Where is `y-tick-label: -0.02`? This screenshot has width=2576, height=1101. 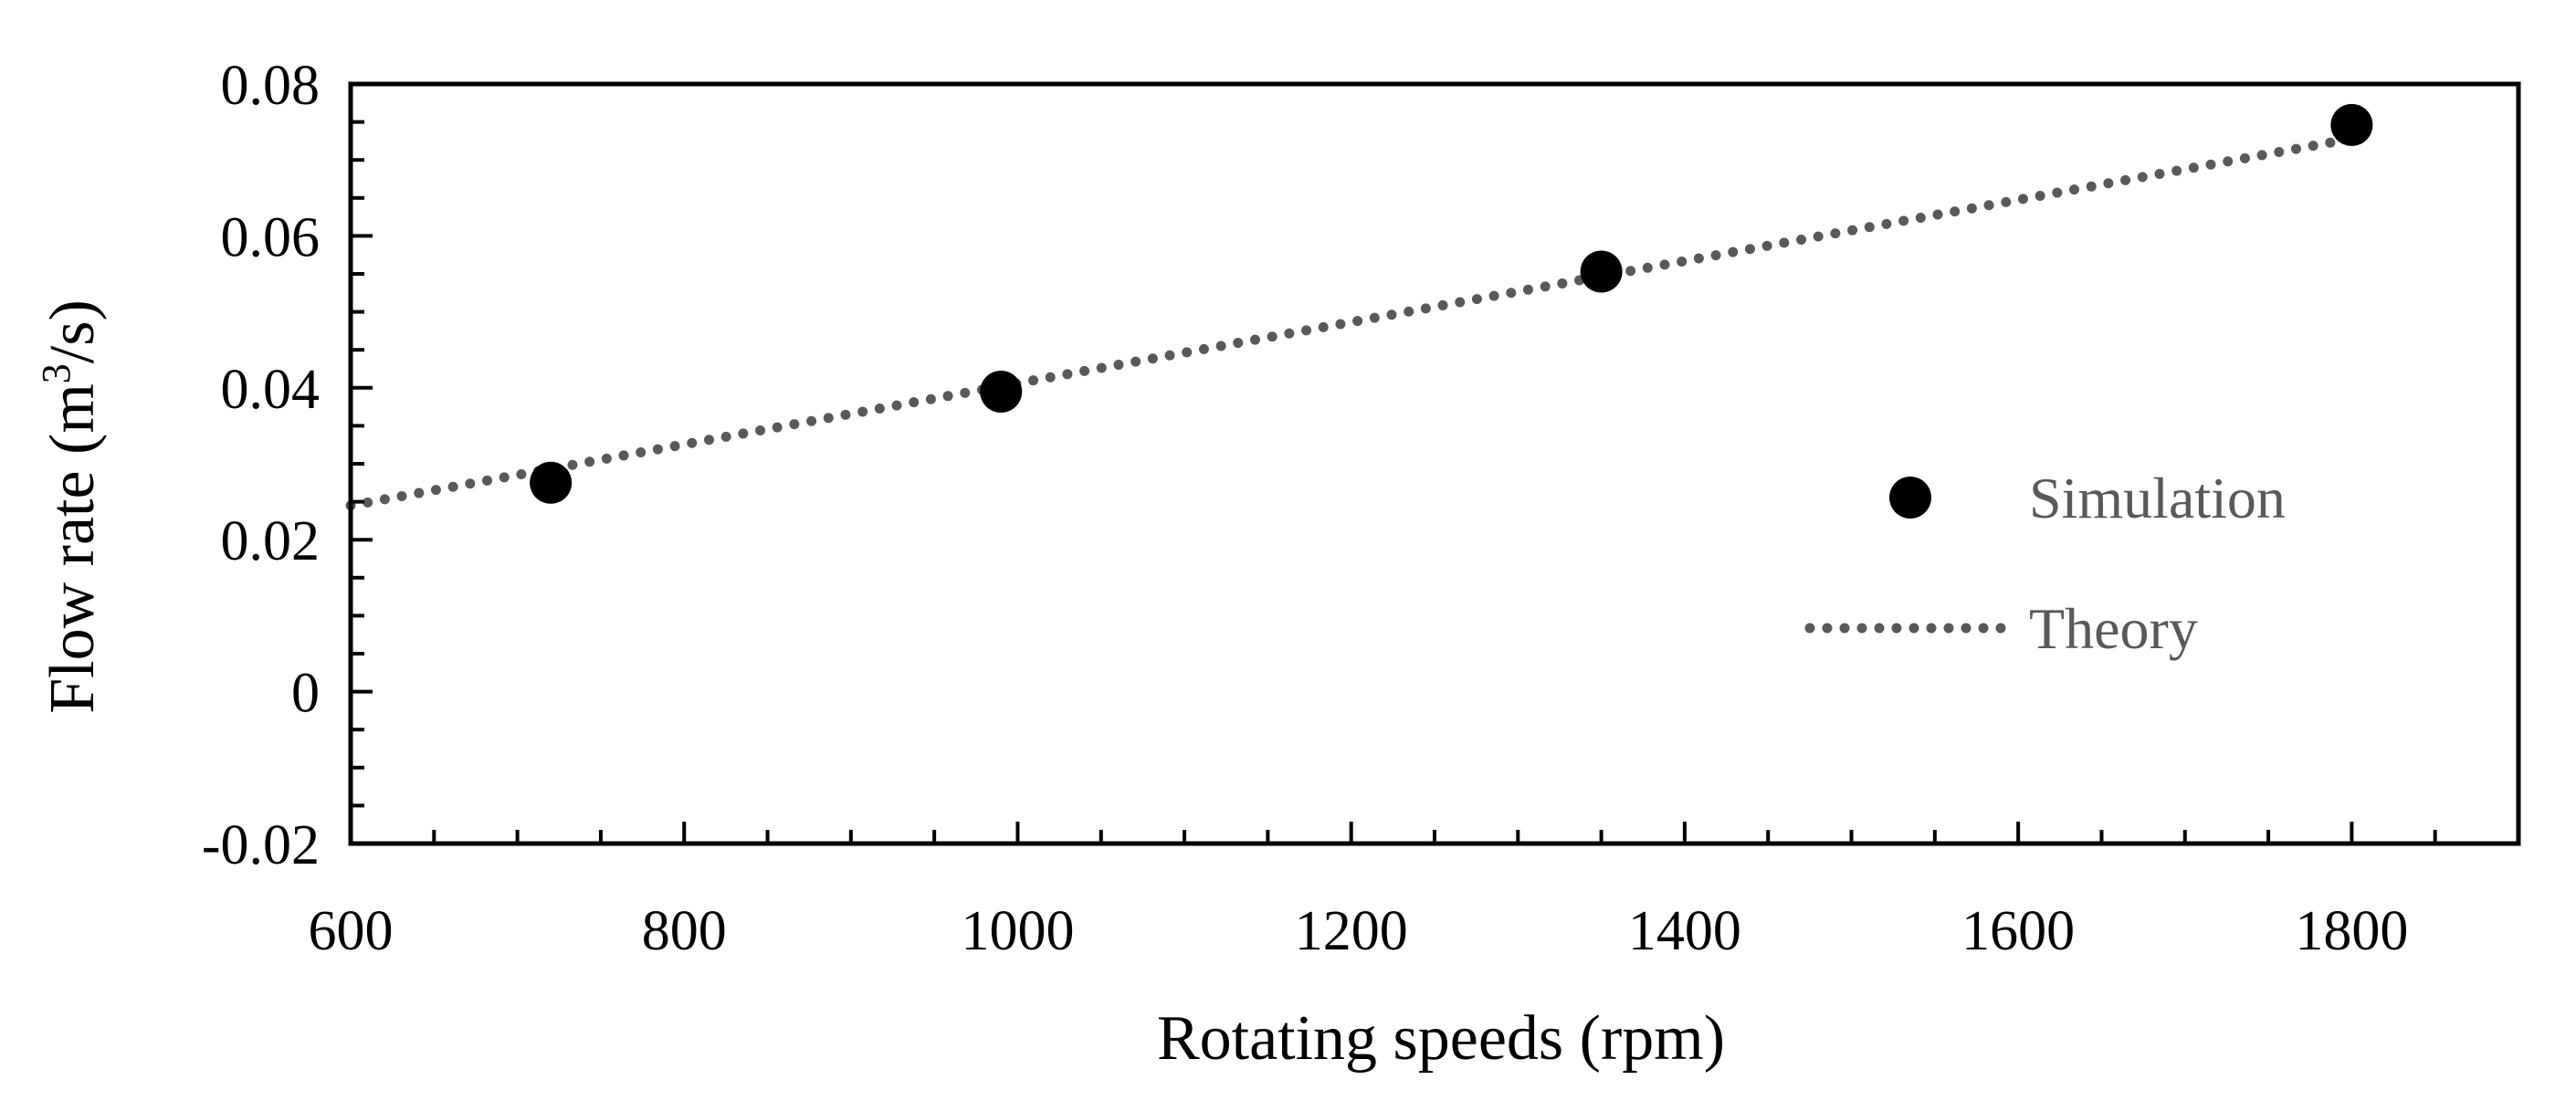
y-tick-label: -0.02 is located at coordinates (261, 845).